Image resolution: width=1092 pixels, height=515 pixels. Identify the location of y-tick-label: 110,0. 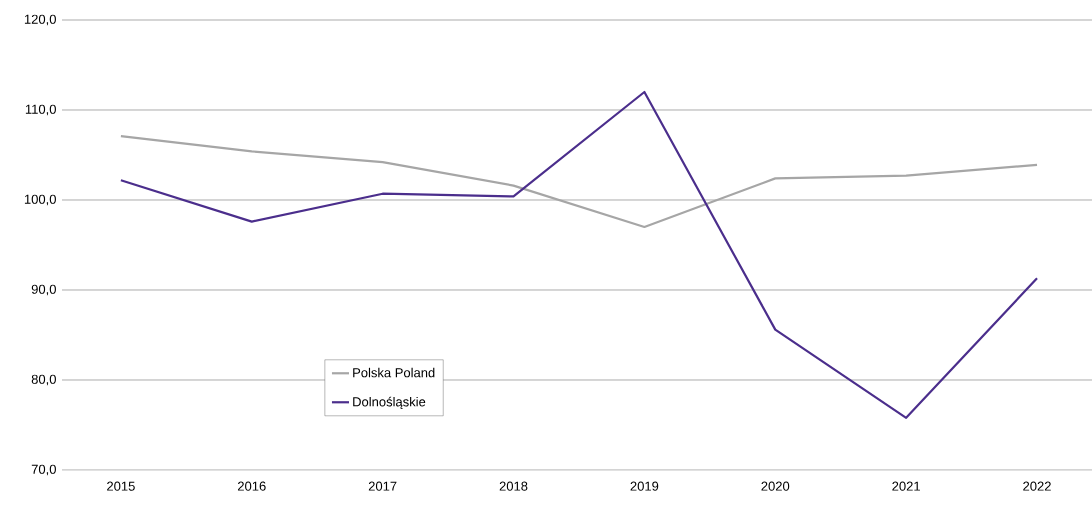
(40, 110).